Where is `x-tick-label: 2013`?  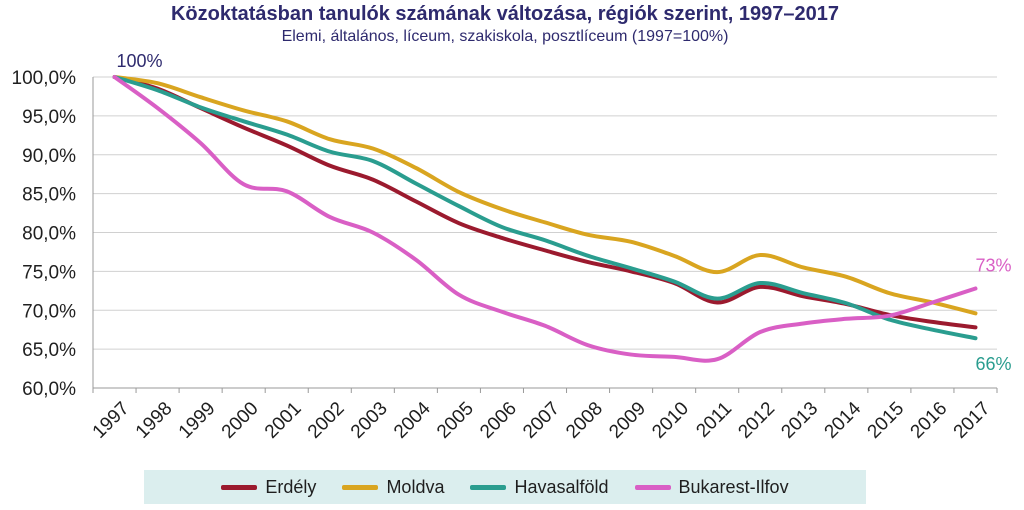 x-tick-label: 2013 is located at coordinates (799, 420).